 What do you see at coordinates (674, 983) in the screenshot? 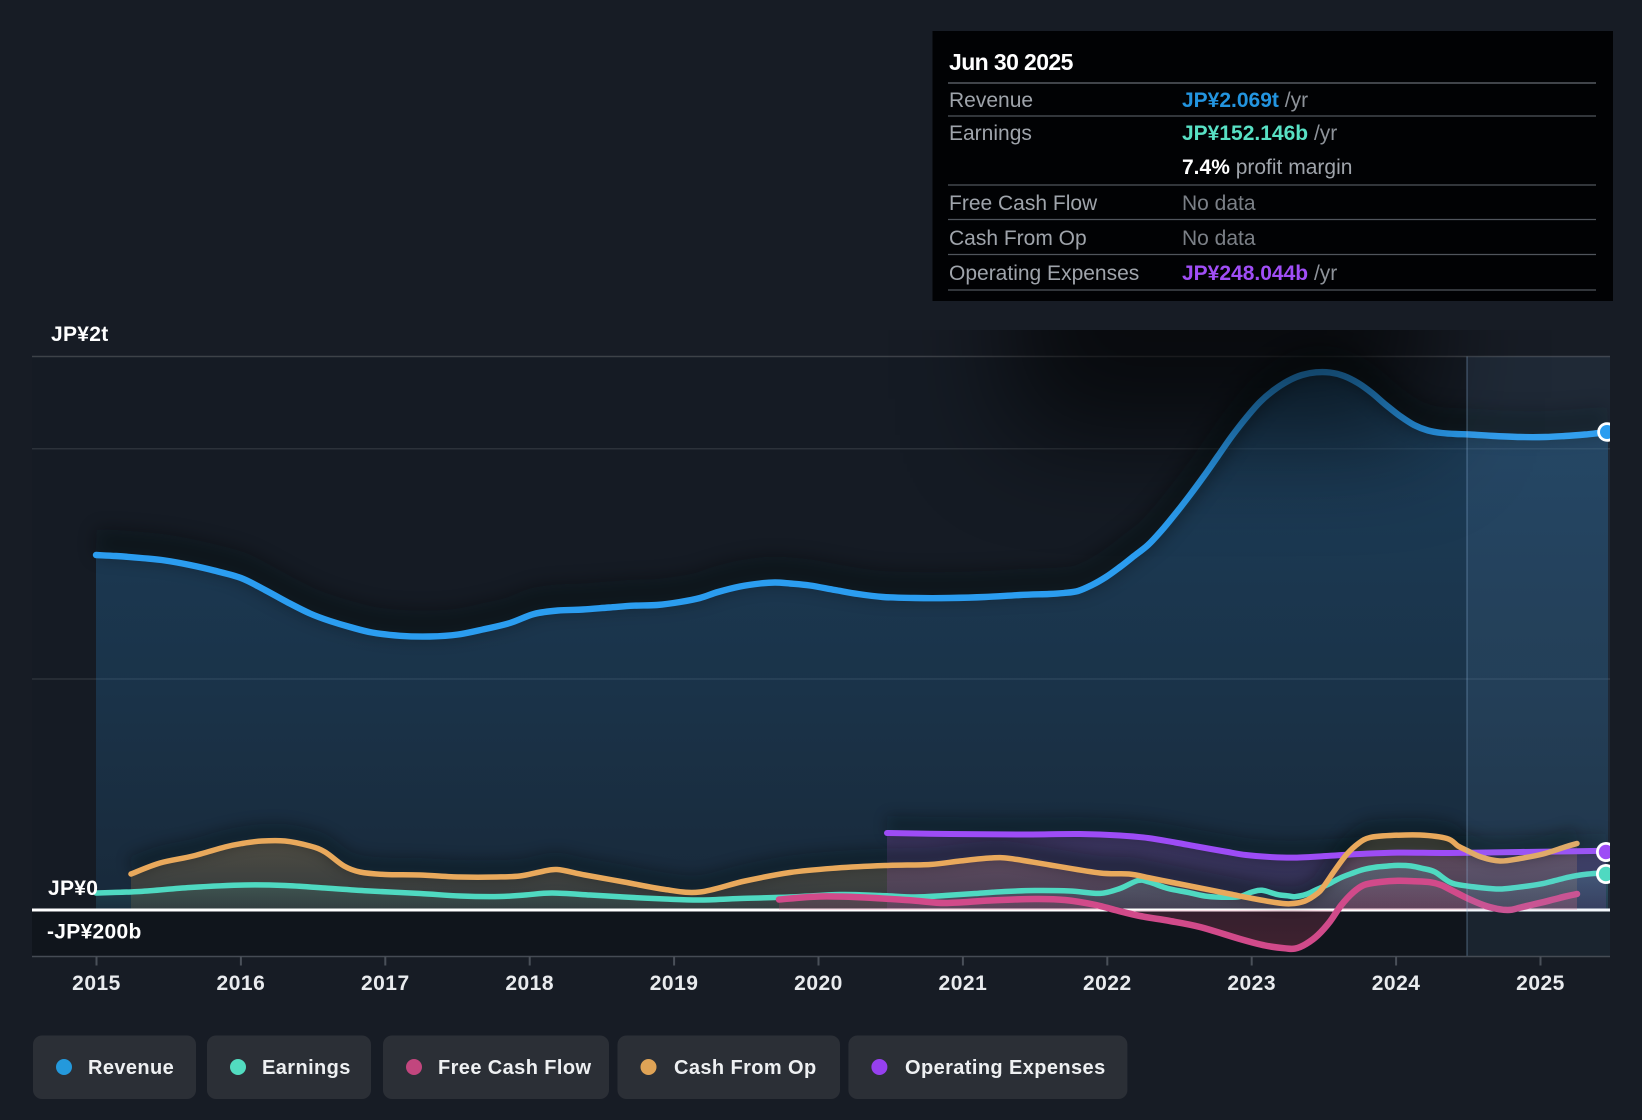
I see `svg-text: 2019` at bounding box center [674, 983].